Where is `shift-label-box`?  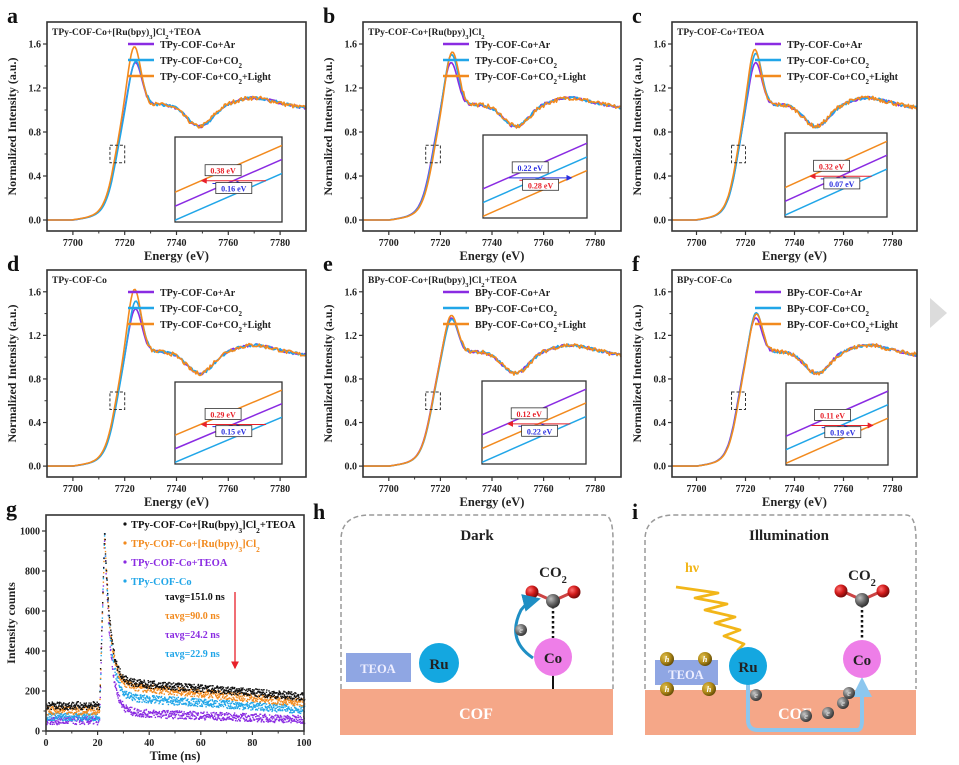 shift-label-box is located at coordinates (539, 430).